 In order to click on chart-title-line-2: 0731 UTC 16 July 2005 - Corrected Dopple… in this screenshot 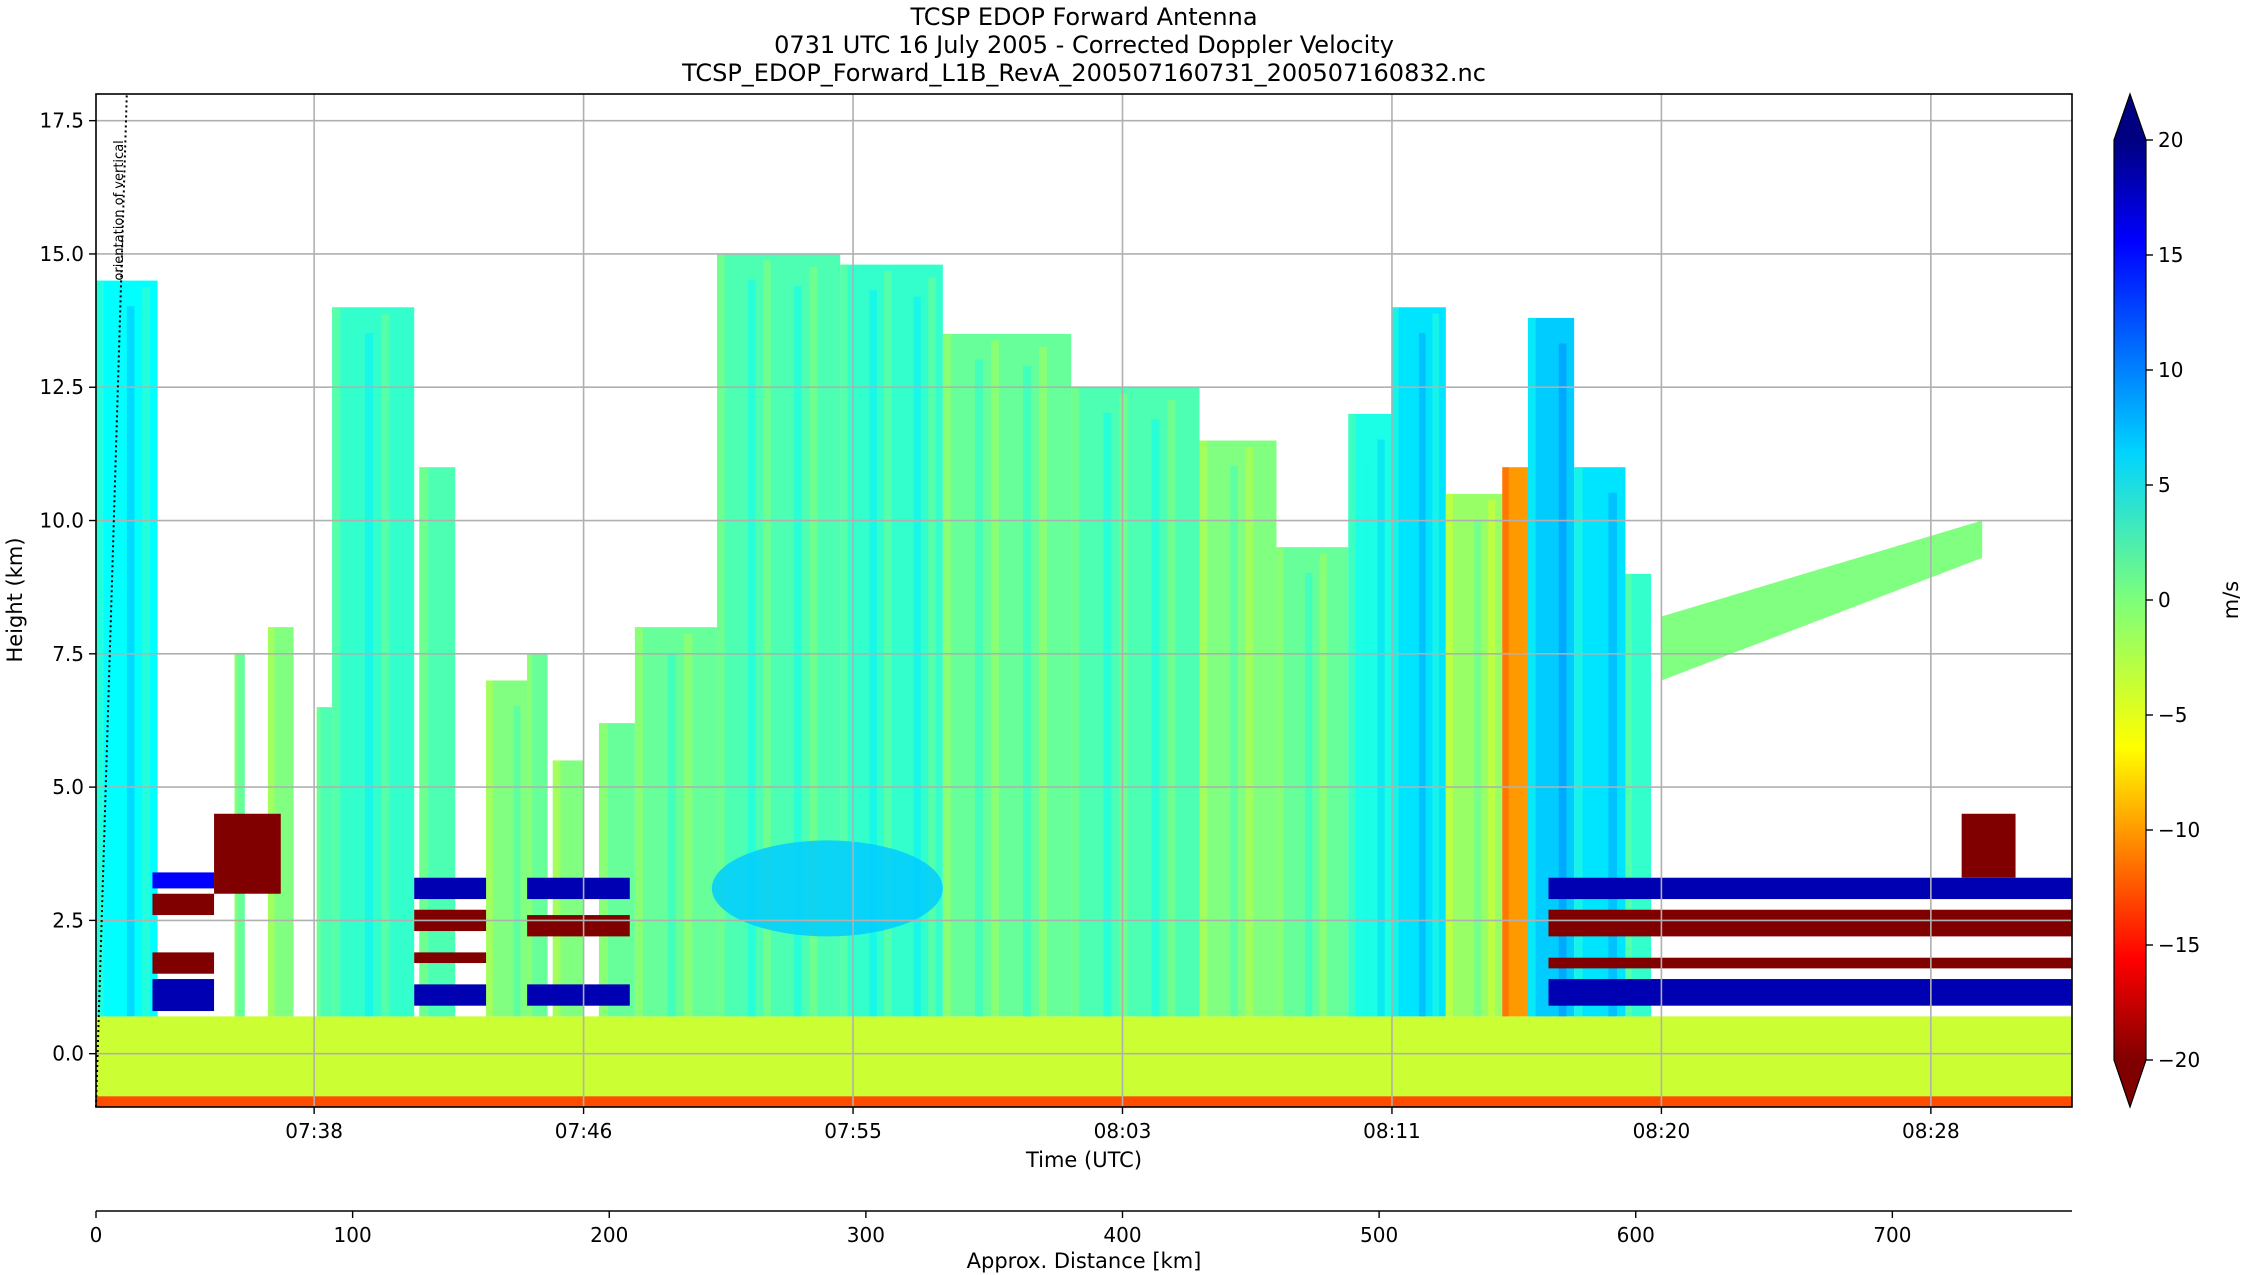, I will do `click(1084, 45)`.